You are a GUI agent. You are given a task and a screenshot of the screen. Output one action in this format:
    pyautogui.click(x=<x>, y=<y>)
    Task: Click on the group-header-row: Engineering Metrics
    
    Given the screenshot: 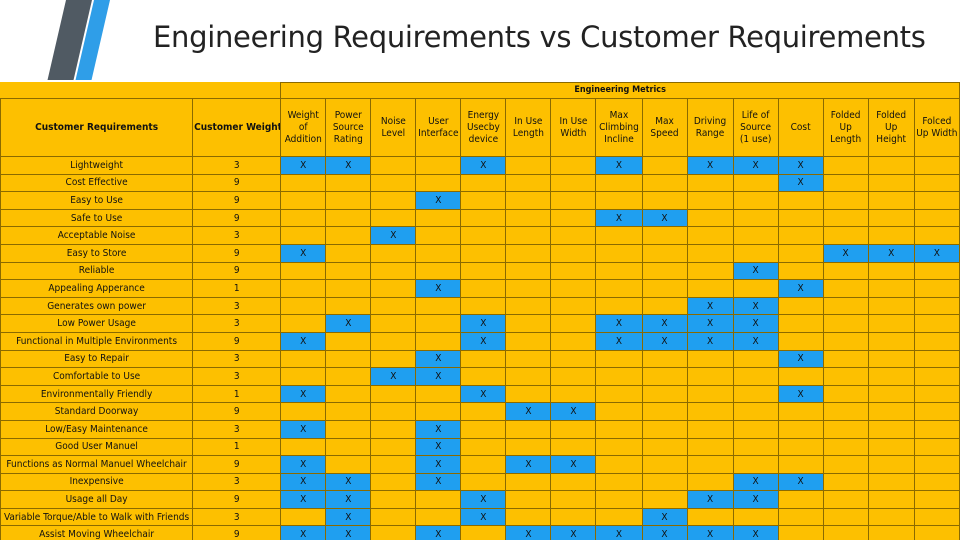 What is the action you would take?
    pyautogui.click(x=480, y=90)
    